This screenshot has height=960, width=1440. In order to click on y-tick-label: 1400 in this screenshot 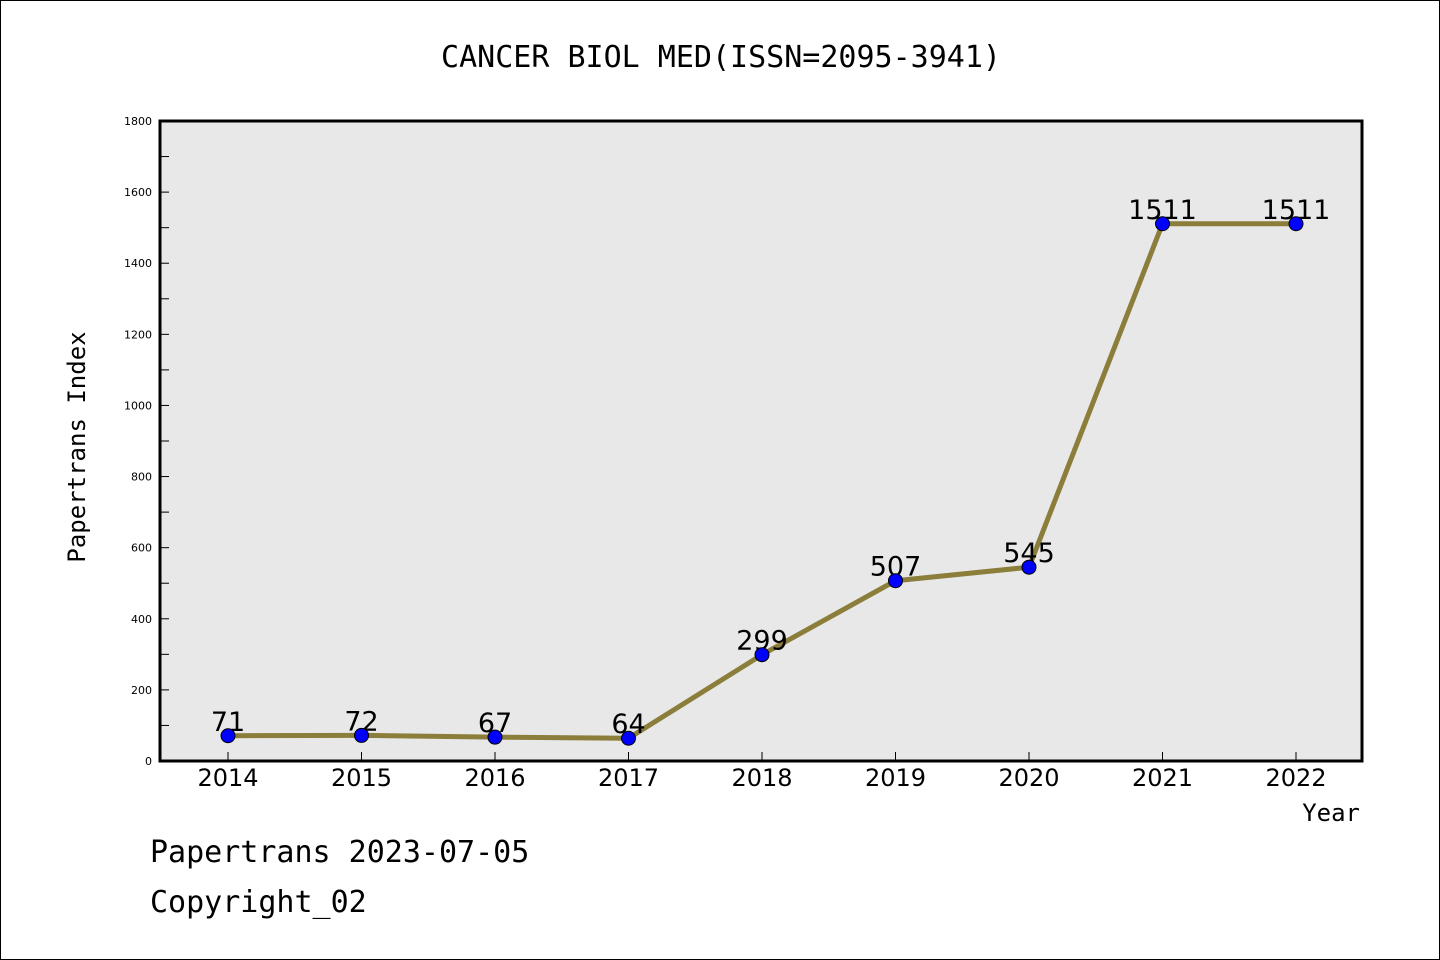, I will do `click(138, 263)`.